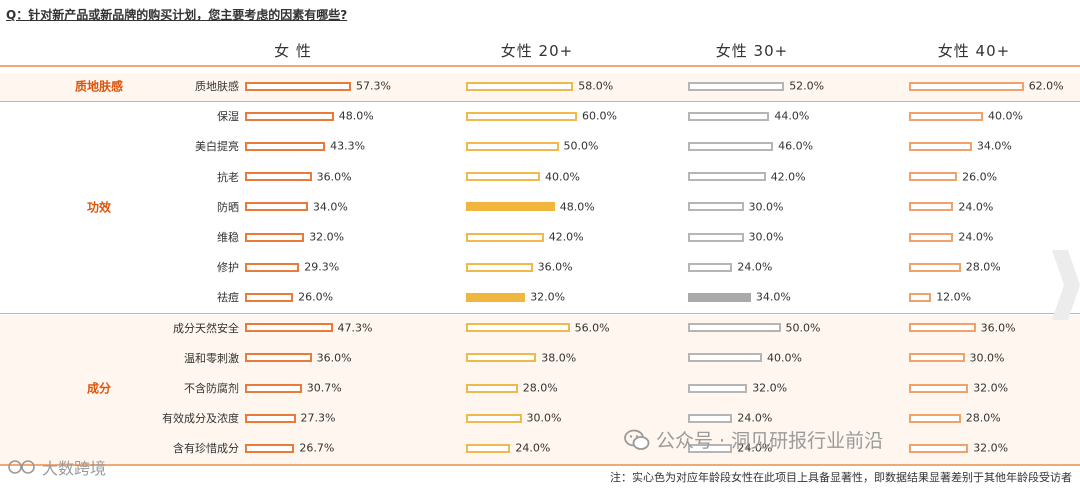  Describe the element at coordinates (324, 388) in the screenshot. I see `data-label: 30.7%` at that location.